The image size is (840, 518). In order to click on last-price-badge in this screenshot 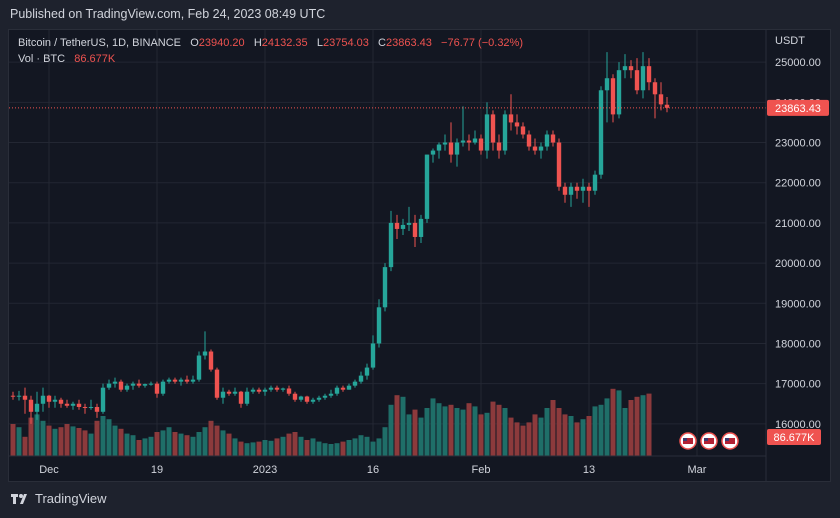, I will do `click(798, 107)`.